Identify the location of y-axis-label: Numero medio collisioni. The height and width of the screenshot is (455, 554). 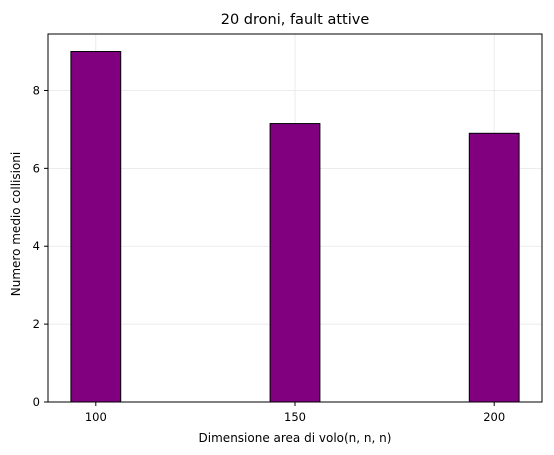
(16, 224).